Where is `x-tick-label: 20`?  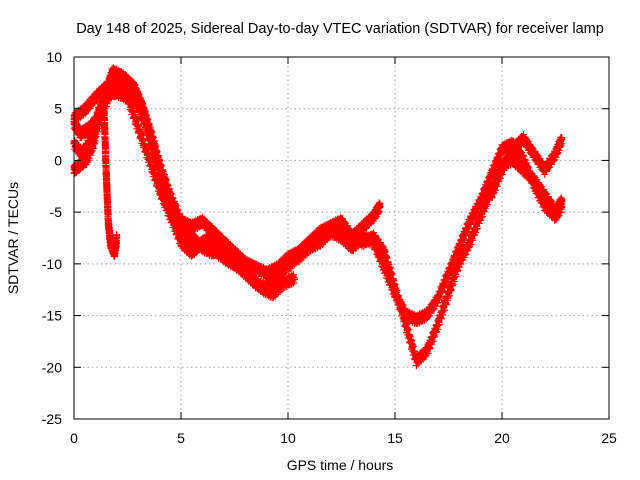
x-tick-label: 20 is located at coordinates (502, 438).